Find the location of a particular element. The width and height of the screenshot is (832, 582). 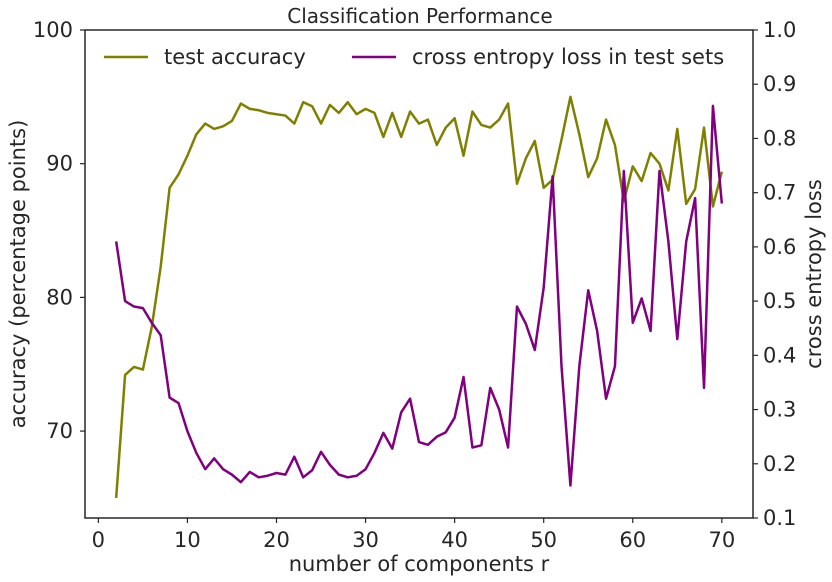

y2-tick-label: 0.5 is located at coordinates (779, 301).